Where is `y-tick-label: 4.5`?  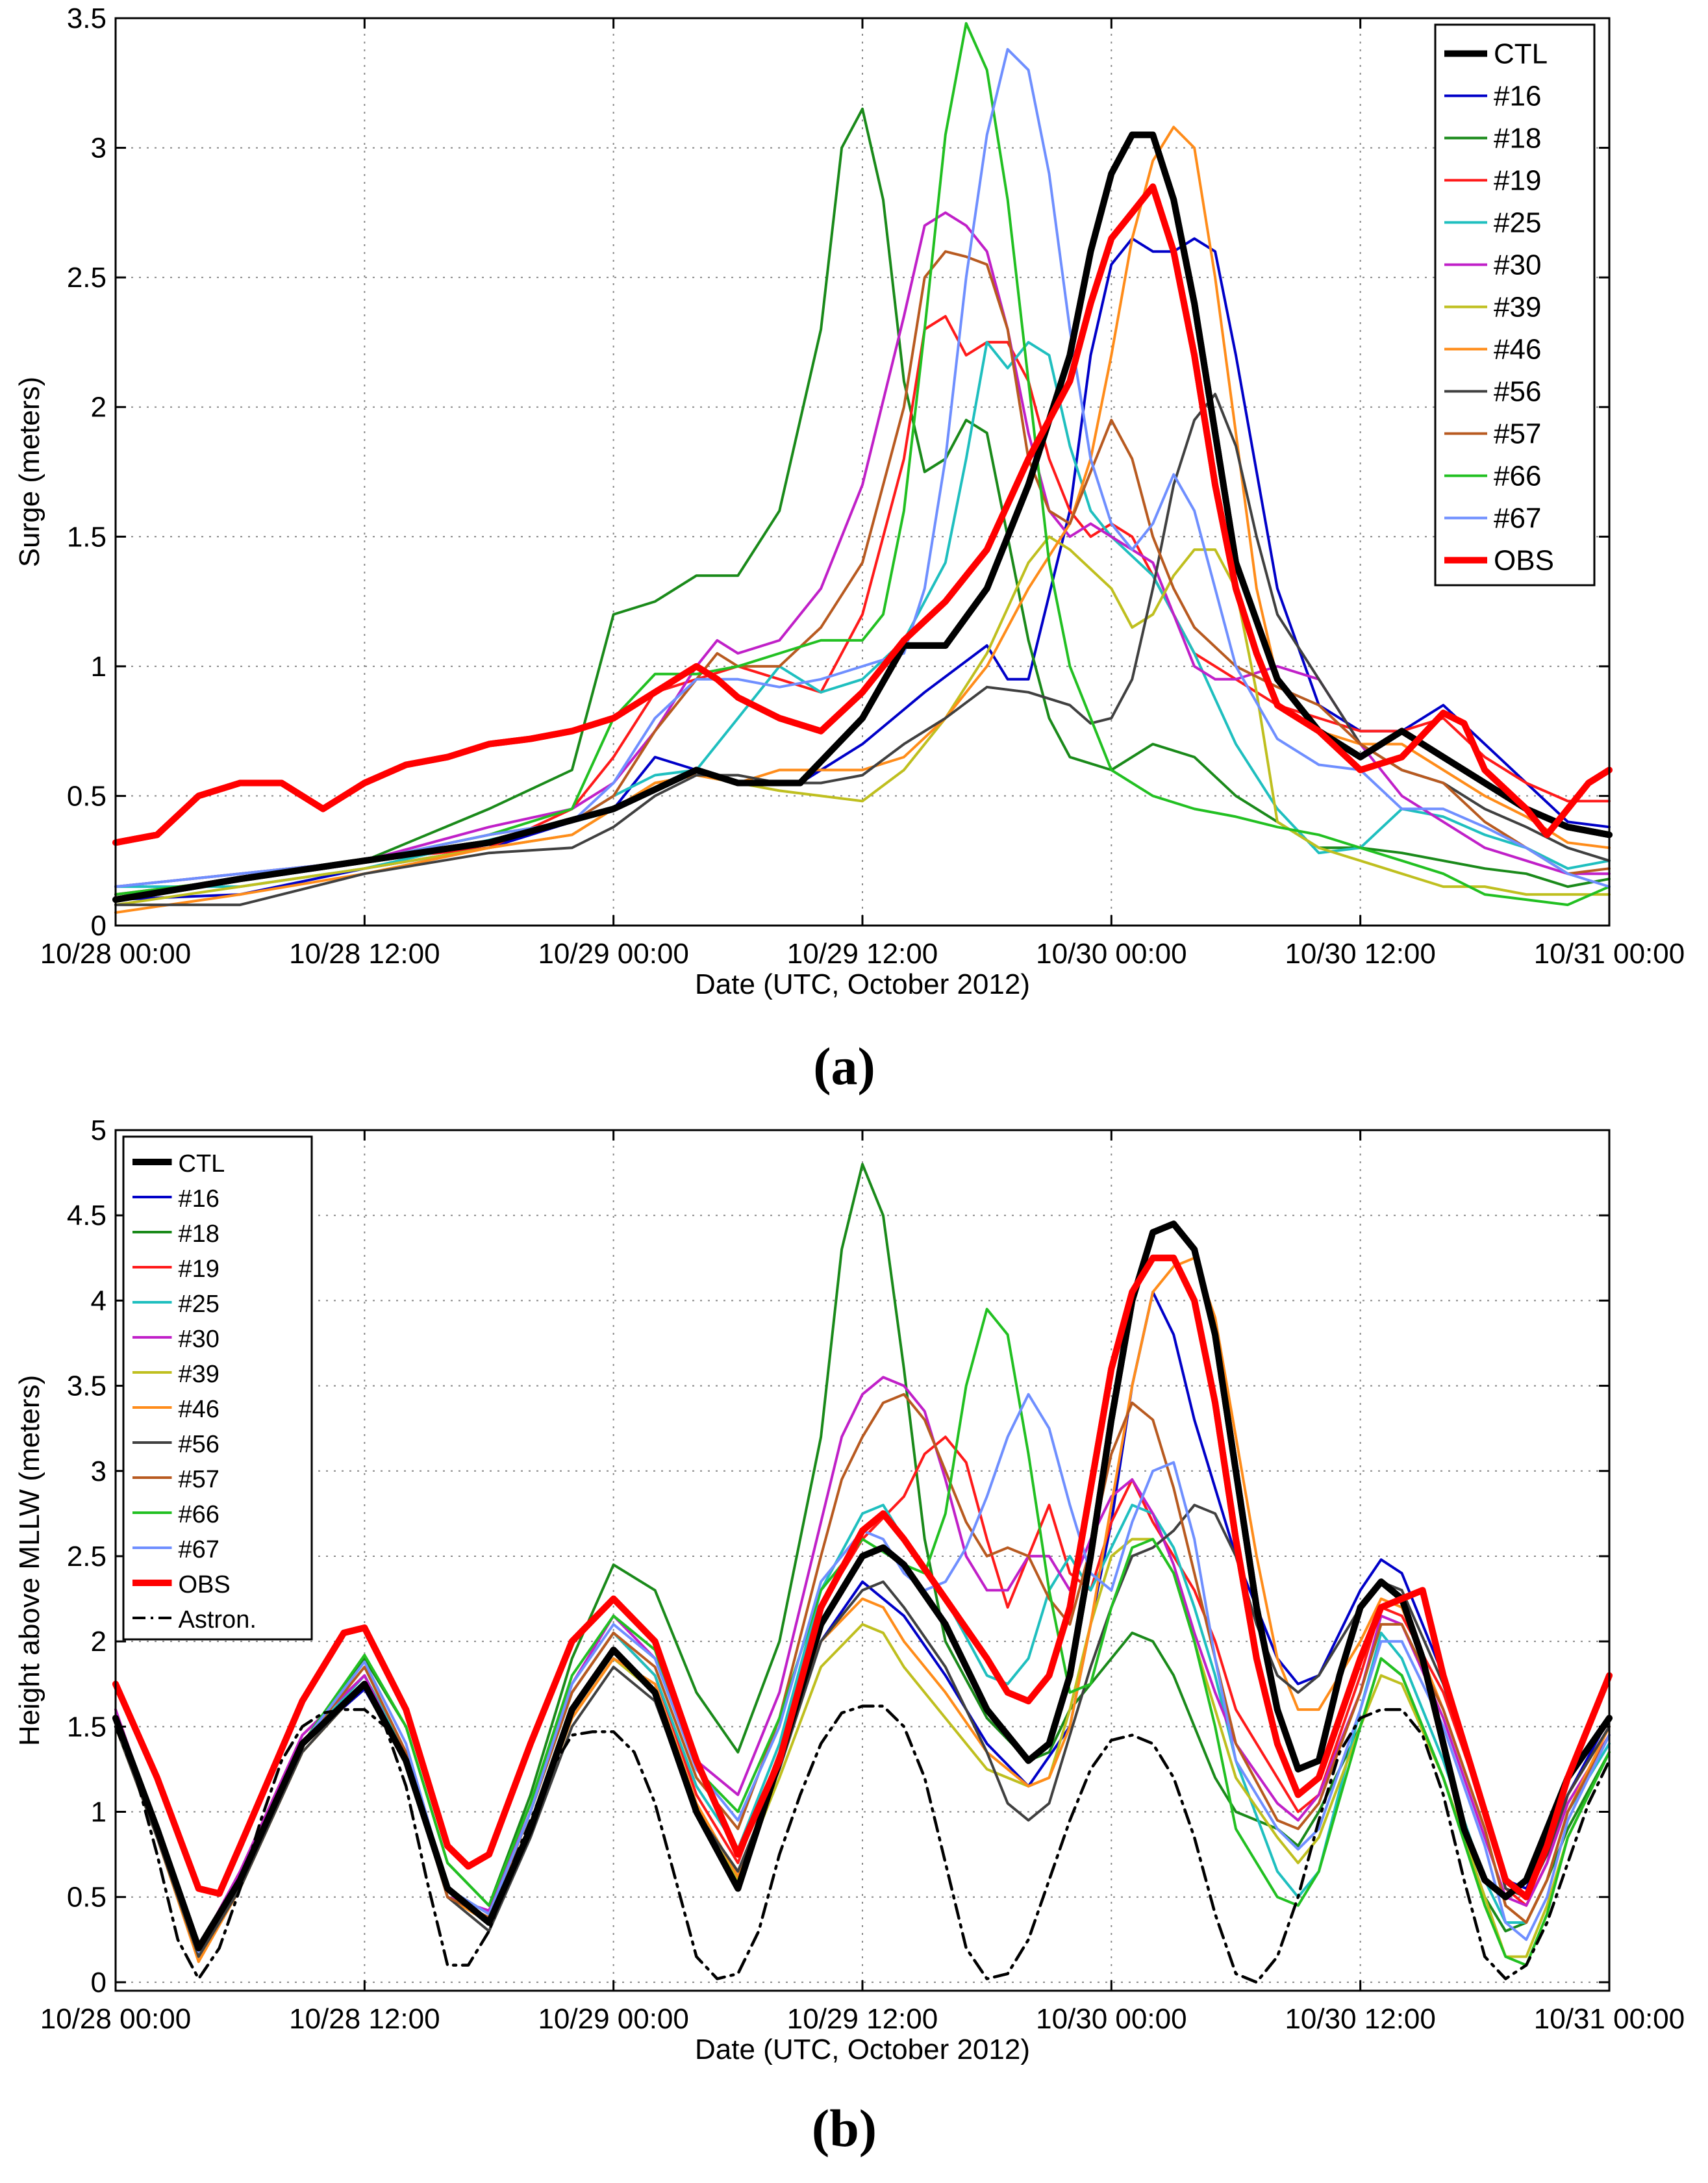 y-tick-label: 4.5 is located at coordinates (87, 1215).